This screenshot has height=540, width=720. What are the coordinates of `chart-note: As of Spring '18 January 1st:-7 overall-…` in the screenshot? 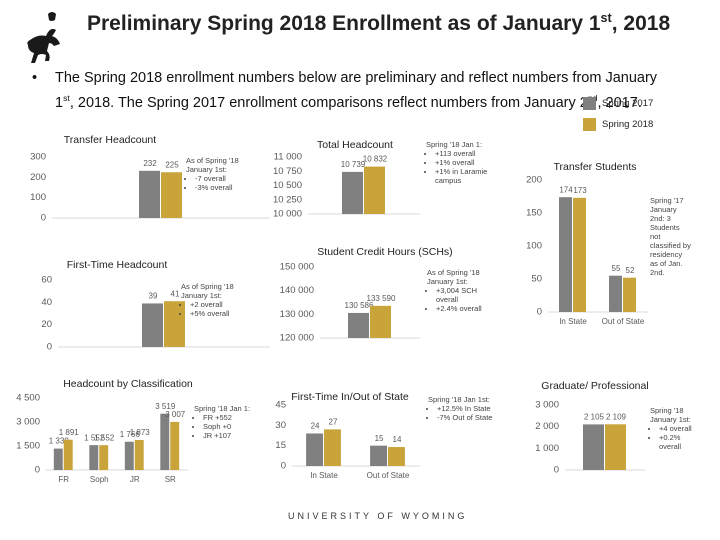 It's located at (226, 174).